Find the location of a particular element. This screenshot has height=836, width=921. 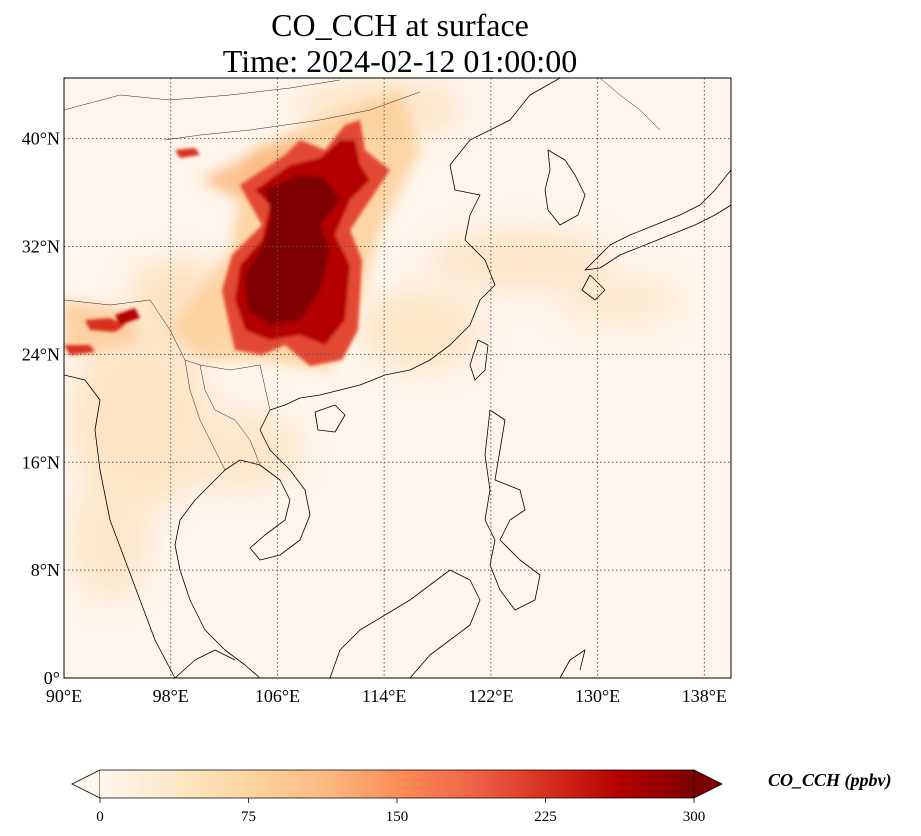

latitude-tick-labels: 0° 8°N 16°N 24°N 32°N 40°N is located at coordinates (41, 408).